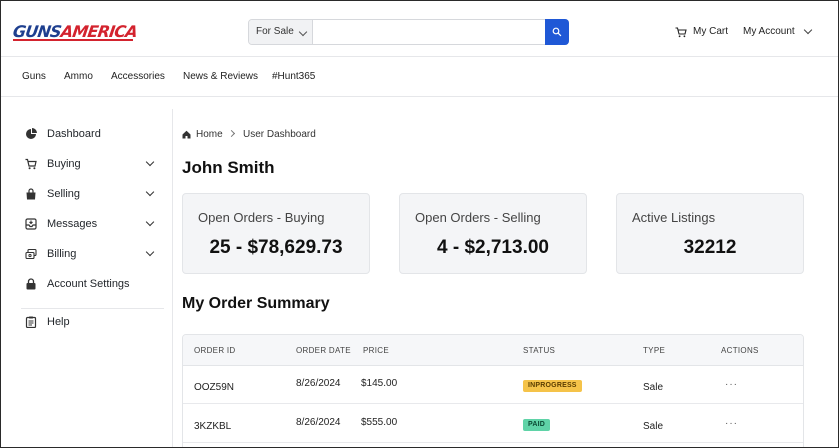 The width and height of the screenshot is (839, 448). What do you see at coordinates (493, 247) in the screenshot?
I see `card-value: 4 - $2,713.00` at bounding box center [493, 247].